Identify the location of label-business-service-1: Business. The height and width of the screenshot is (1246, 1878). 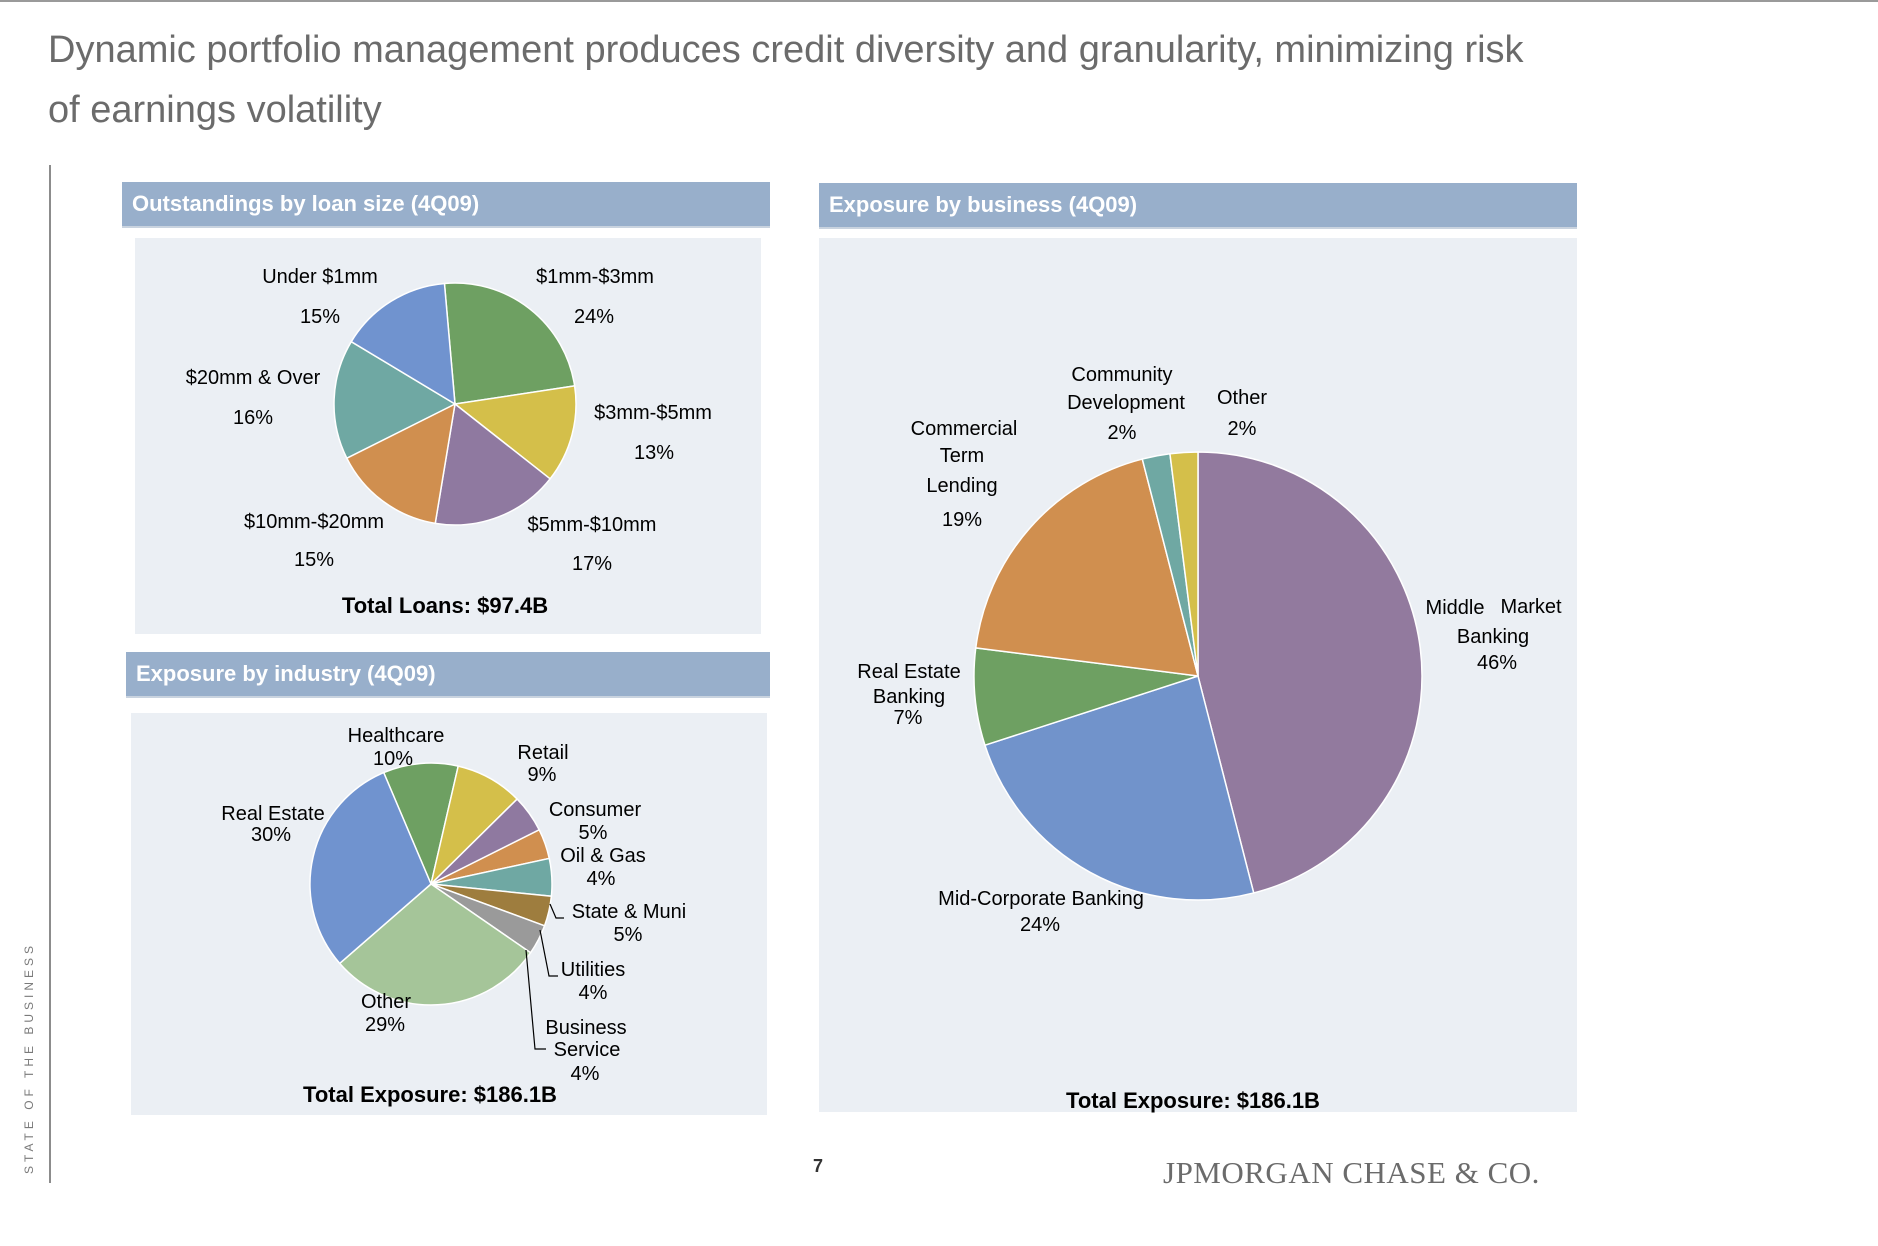
(585, 1028).